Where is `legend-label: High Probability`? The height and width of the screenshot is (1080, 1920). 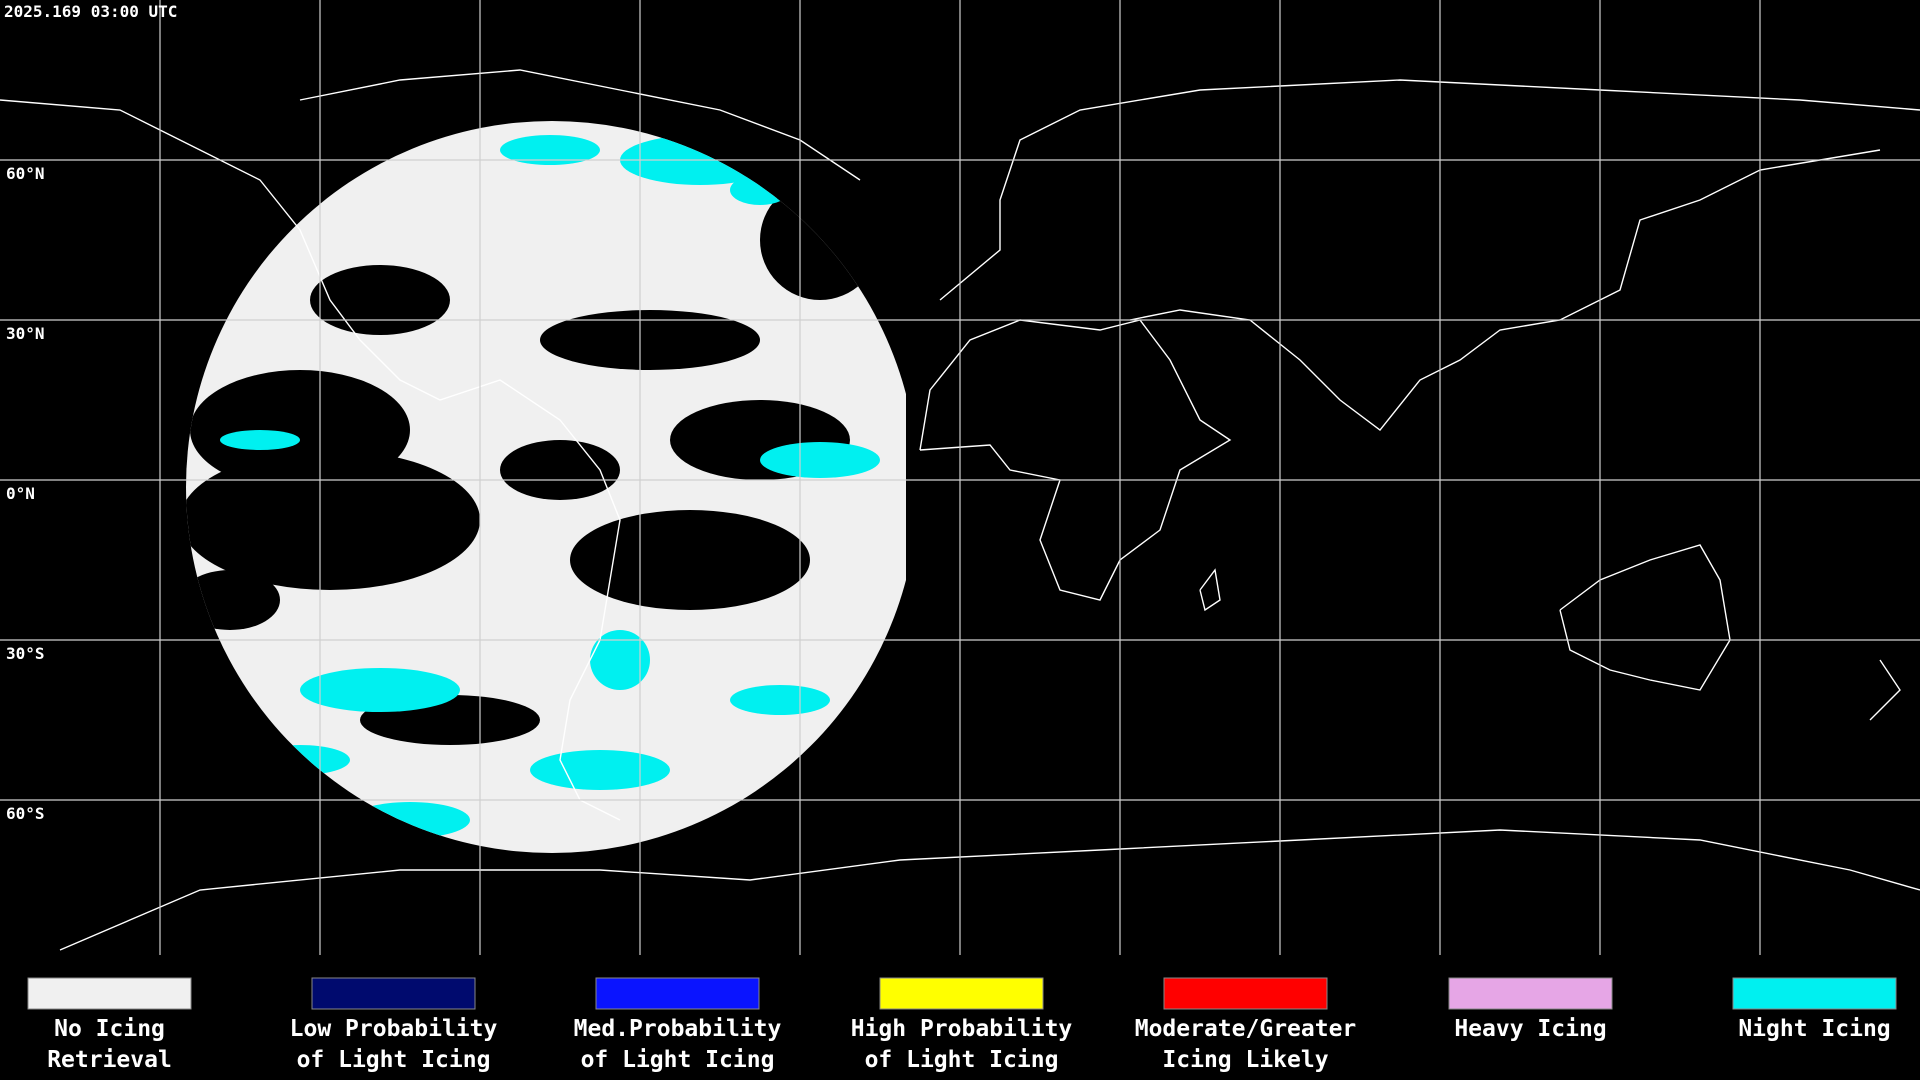
legend-label: High Probability is located at coordinates (962, 1029).